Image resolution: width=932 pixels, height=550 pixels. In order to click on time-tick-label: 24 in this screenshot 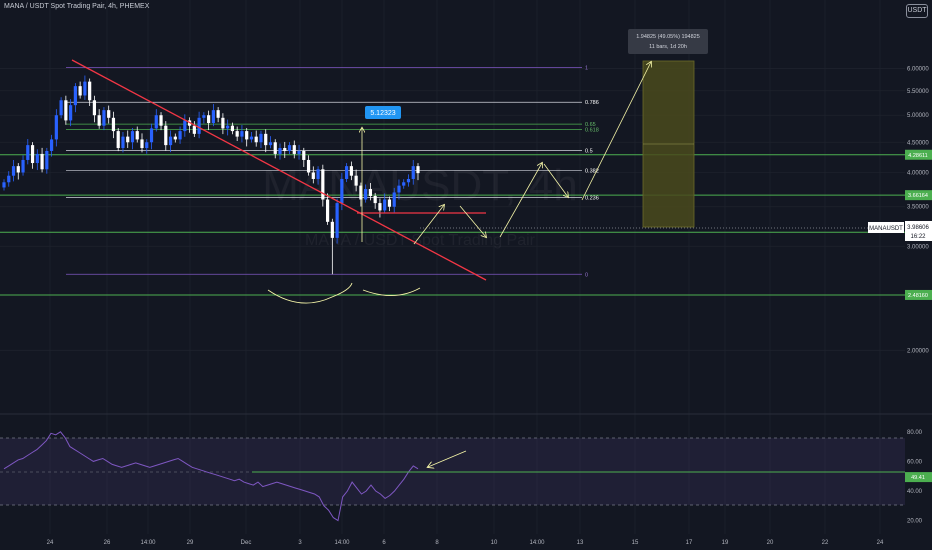, I will do `click(50, 543)`.